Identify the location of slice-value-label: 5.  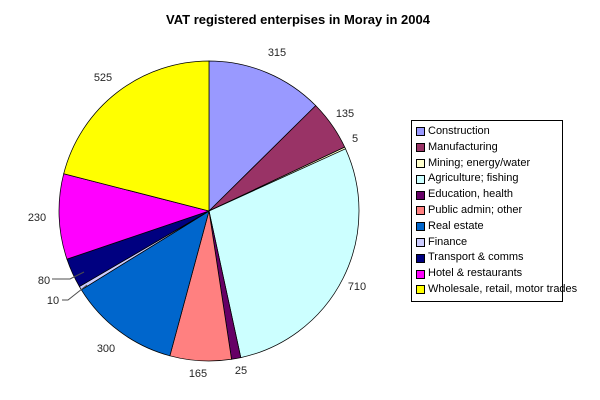
(355, 139).